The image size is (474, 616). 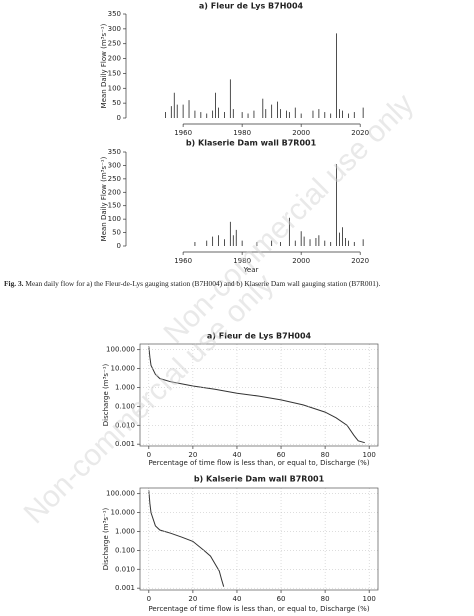 What do you see at coordinates (251, 143) in the screenshot?
I see `chart-title: b) Klaserie Dam wall B7R001` at bounding box center [251, 143].